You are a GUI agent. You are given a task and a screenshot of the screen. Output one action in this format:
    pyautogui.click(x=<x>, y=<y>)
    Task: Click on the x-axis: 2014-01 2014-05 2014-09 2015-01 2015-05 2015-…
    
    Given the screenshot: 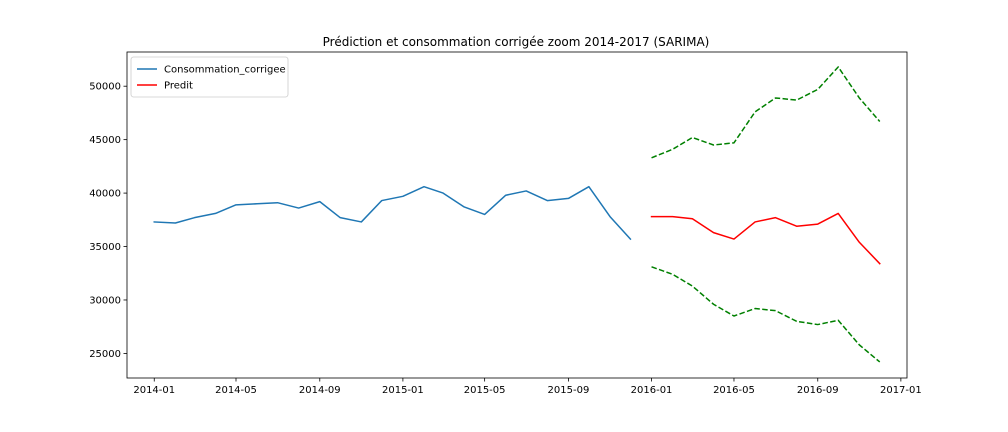 What is the action you would take?
    pyautogui.click(x=527, y=387)
    